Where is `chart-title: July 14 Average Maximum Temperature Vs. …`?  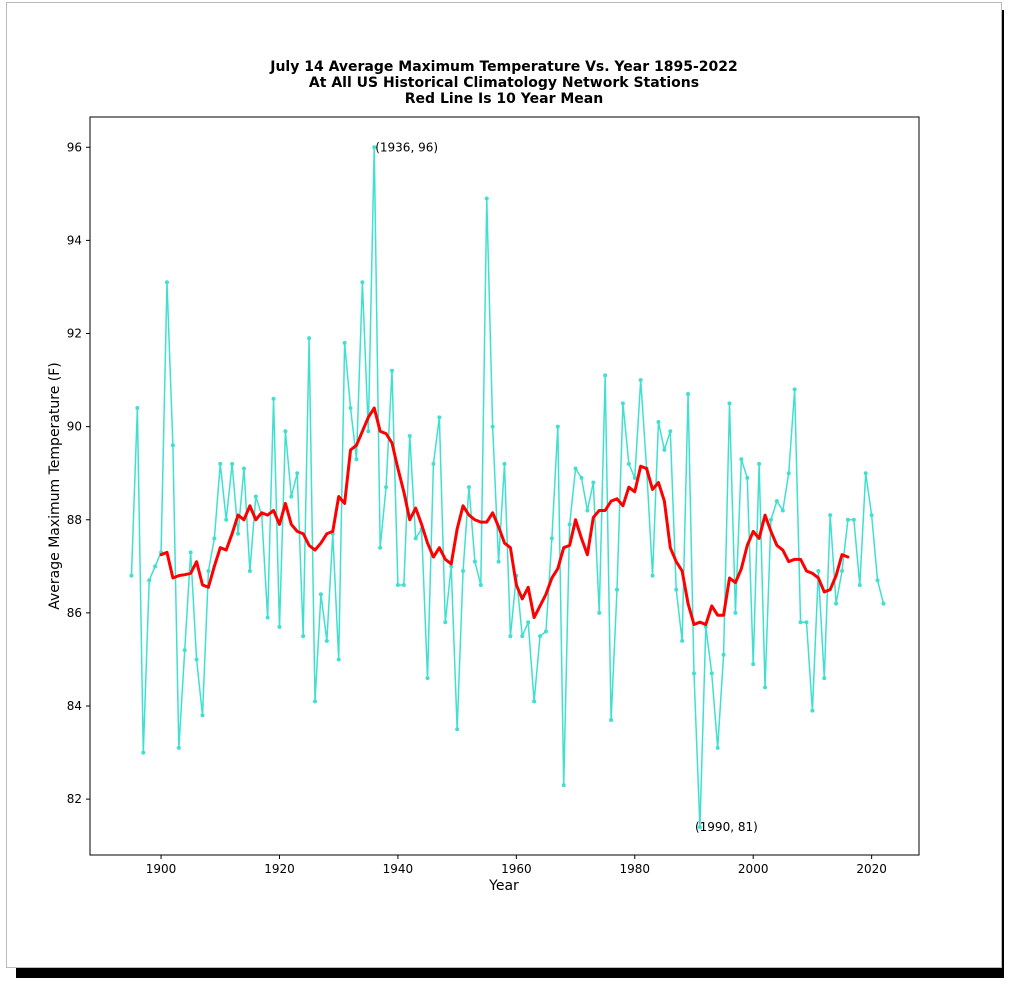
chart-title: July 14 Average Maximum Temperature Vs. … is located at coordinates (503, 83).